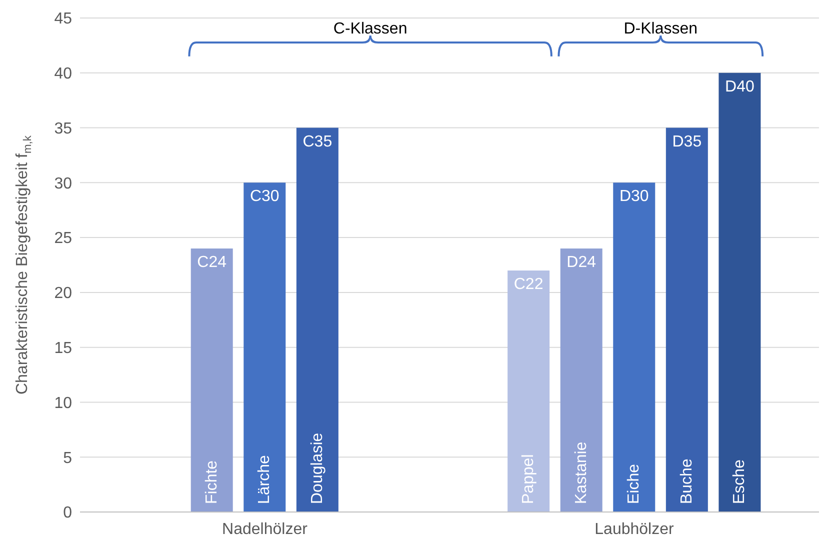 The height and width of the screenshot is (550, 837). What do you see at coordinates (317, 141) in the screenshot?
I see `data-label: C35` at bounding box center [317, 141].